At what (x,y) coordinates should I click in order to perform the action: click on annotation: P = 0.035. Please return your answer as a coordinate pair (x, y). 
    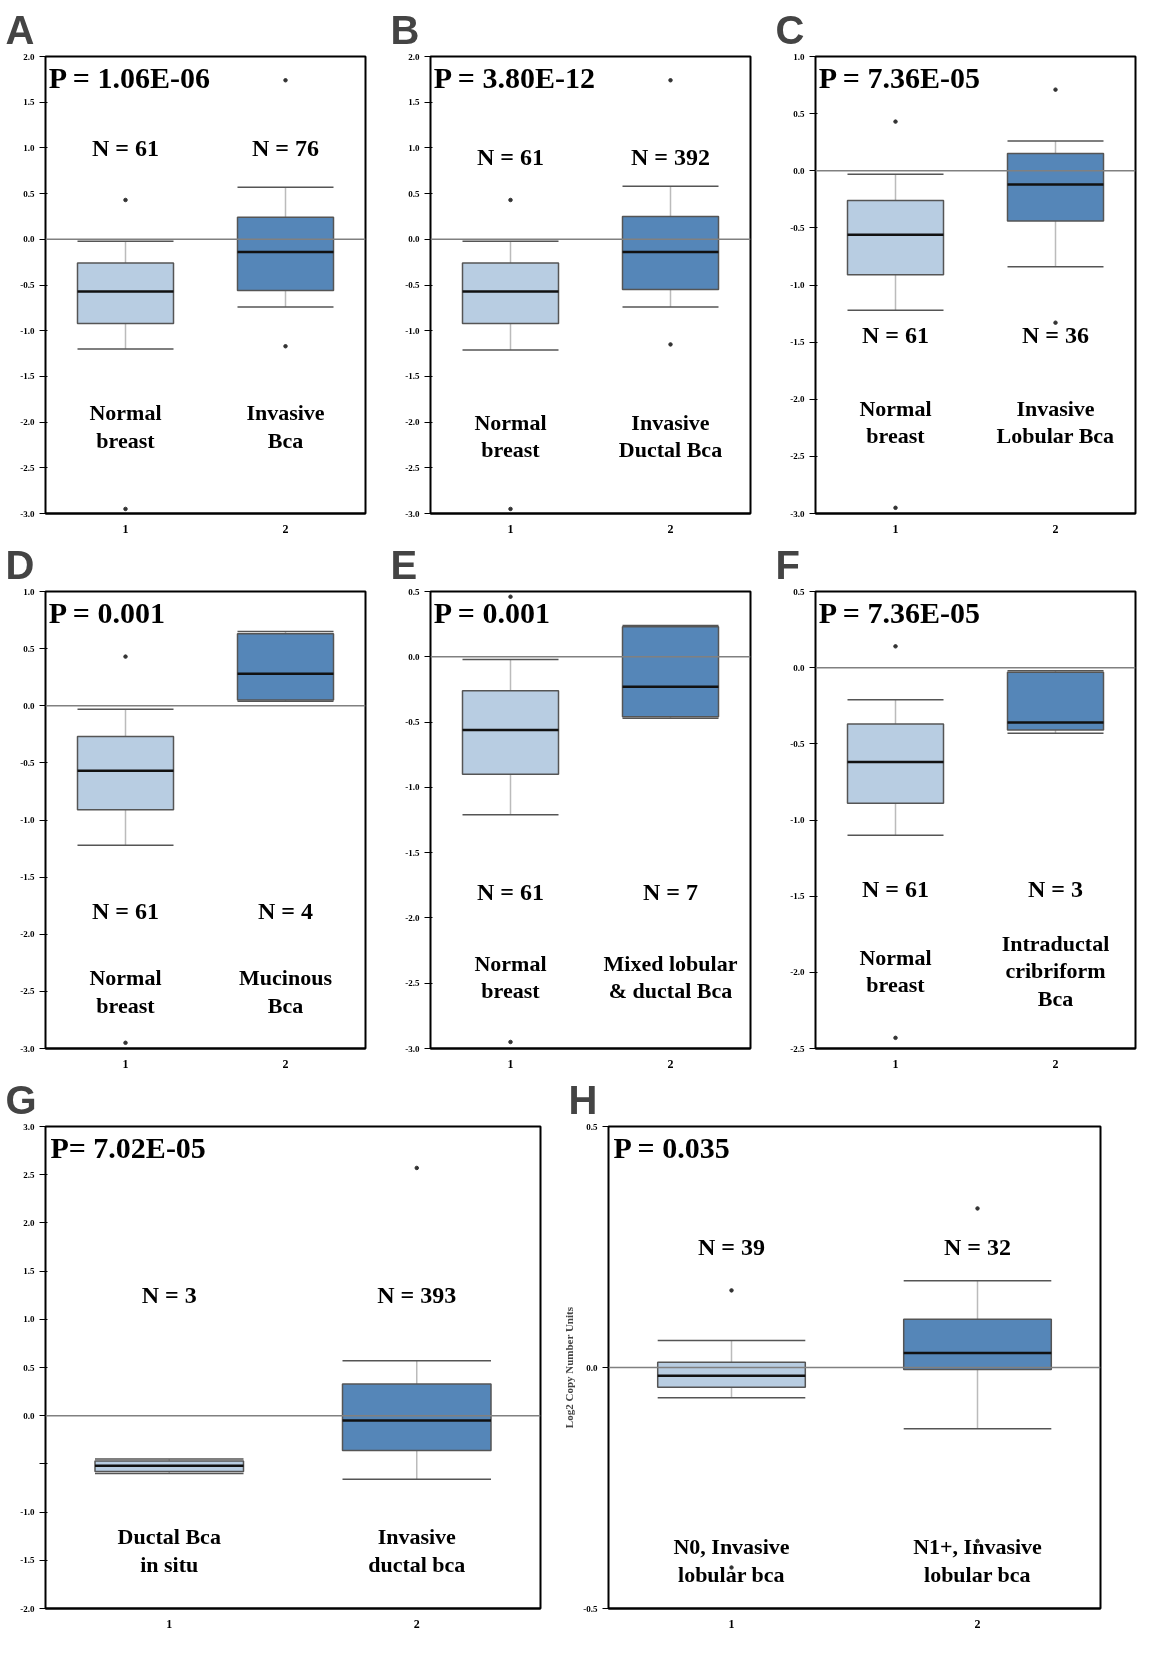
    Looking at the image, I should click on (671, 1147).